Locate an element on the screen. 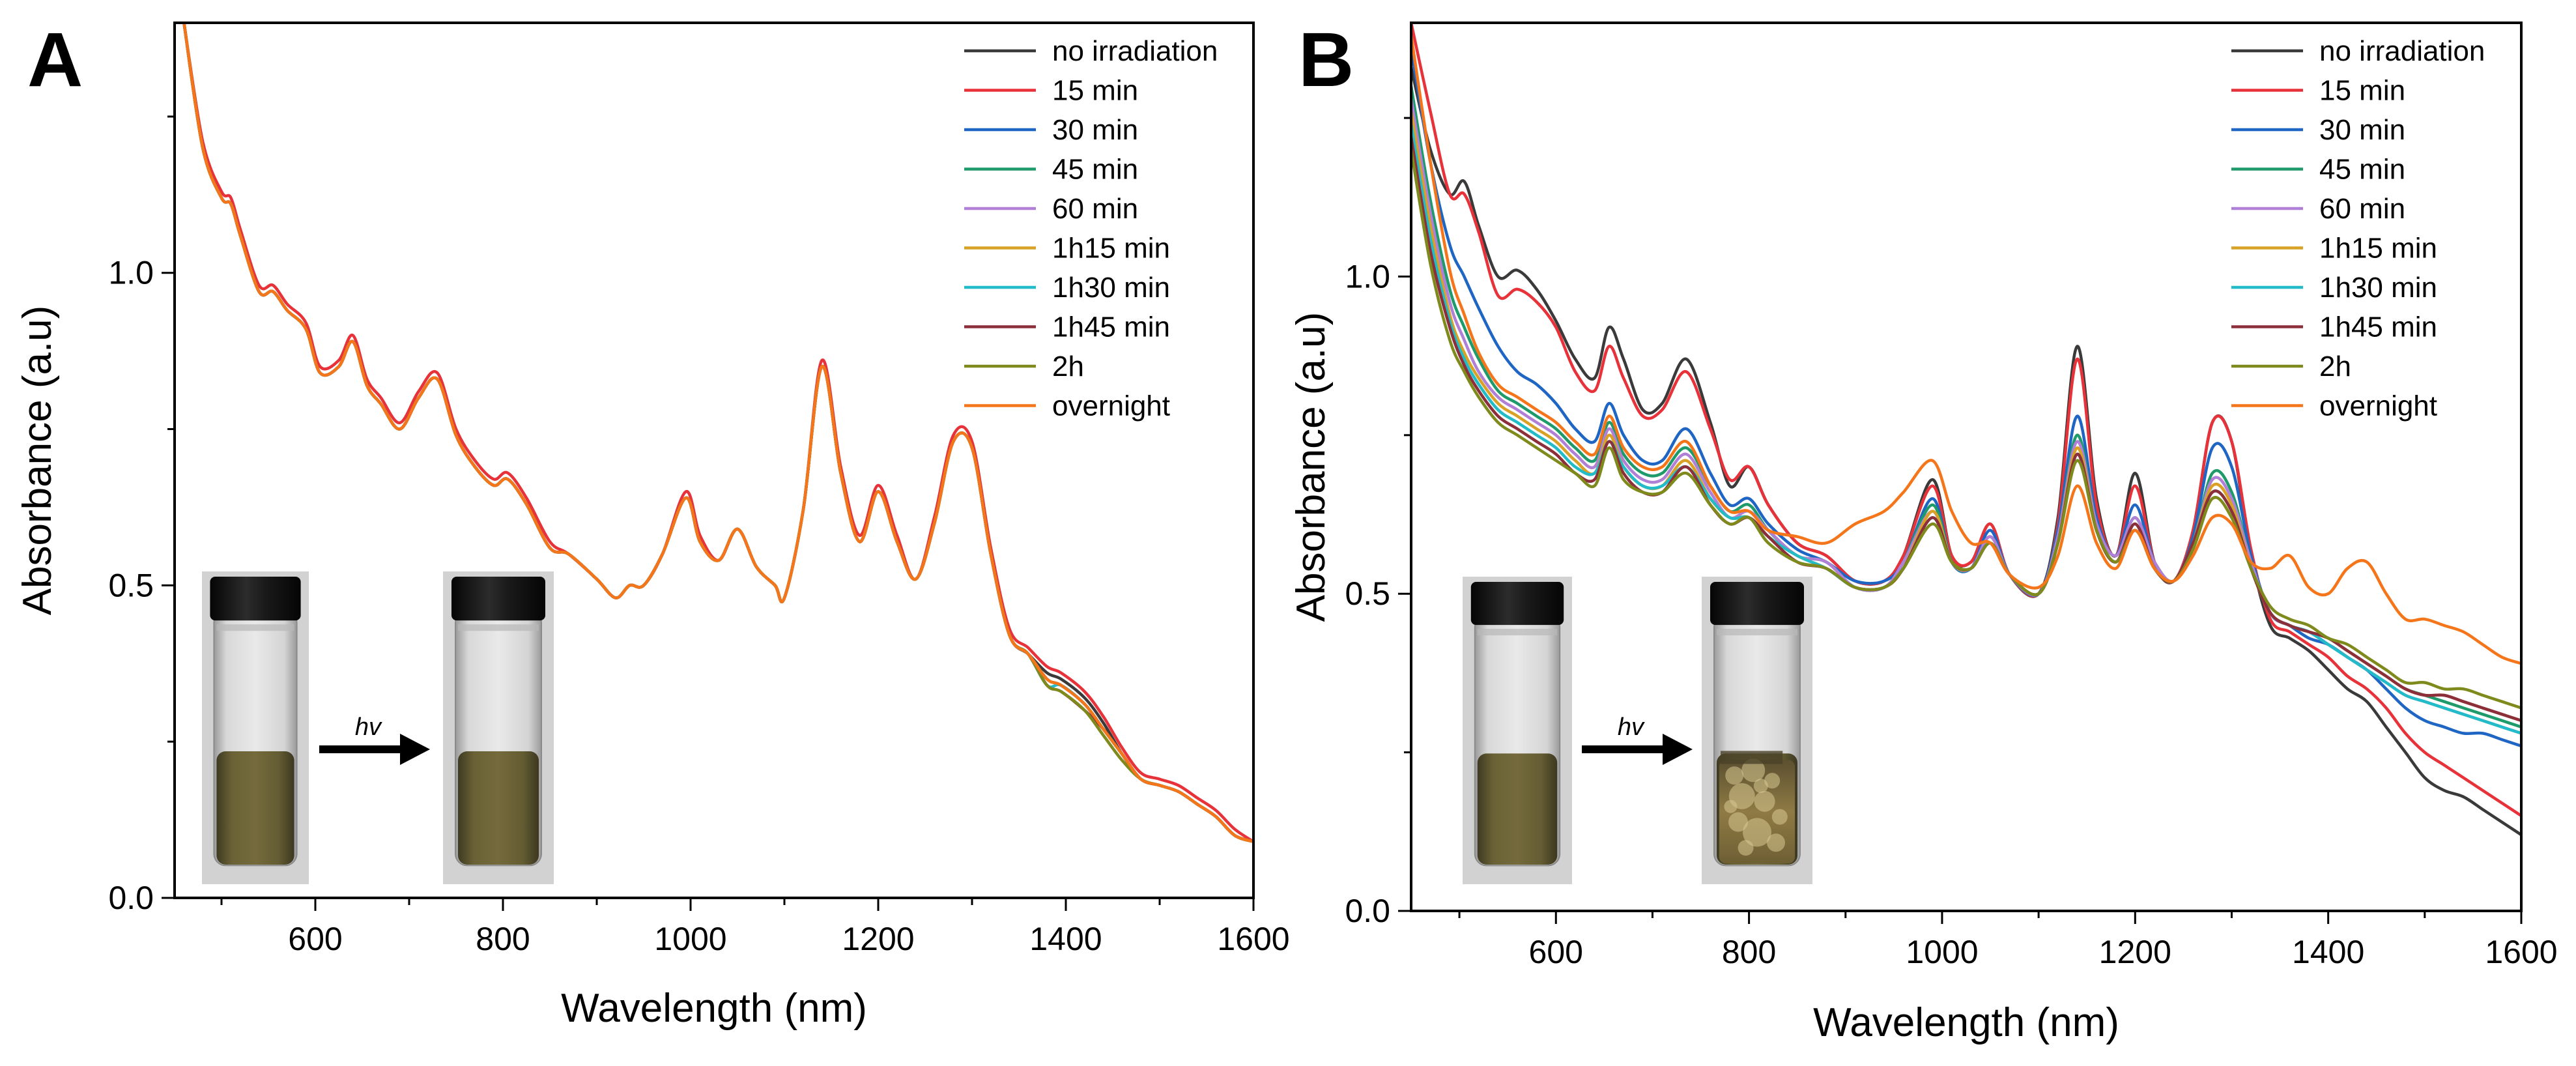 This screenshot has width=2576, height=1066. vial-inset-a: hv is located at coordinates (378, 727).